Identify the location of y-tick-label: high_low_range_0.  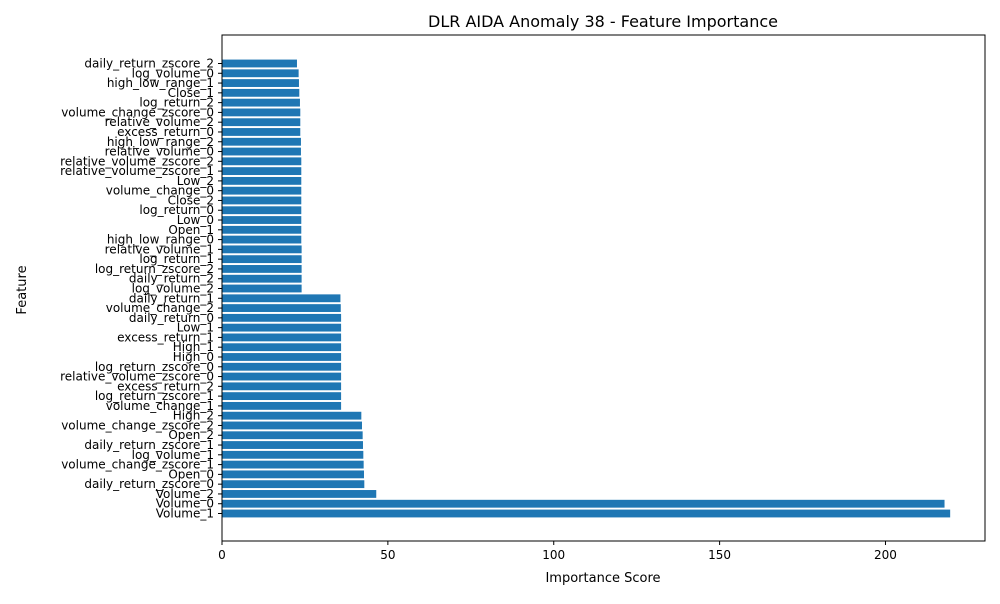
(160, 240).